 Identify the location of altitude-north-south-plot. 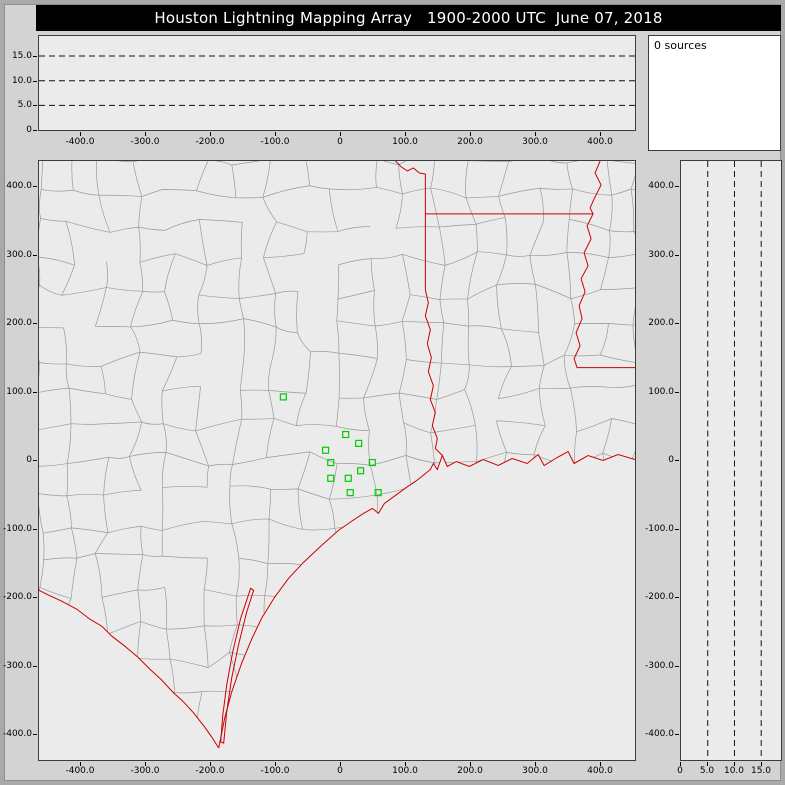
(731, 460).